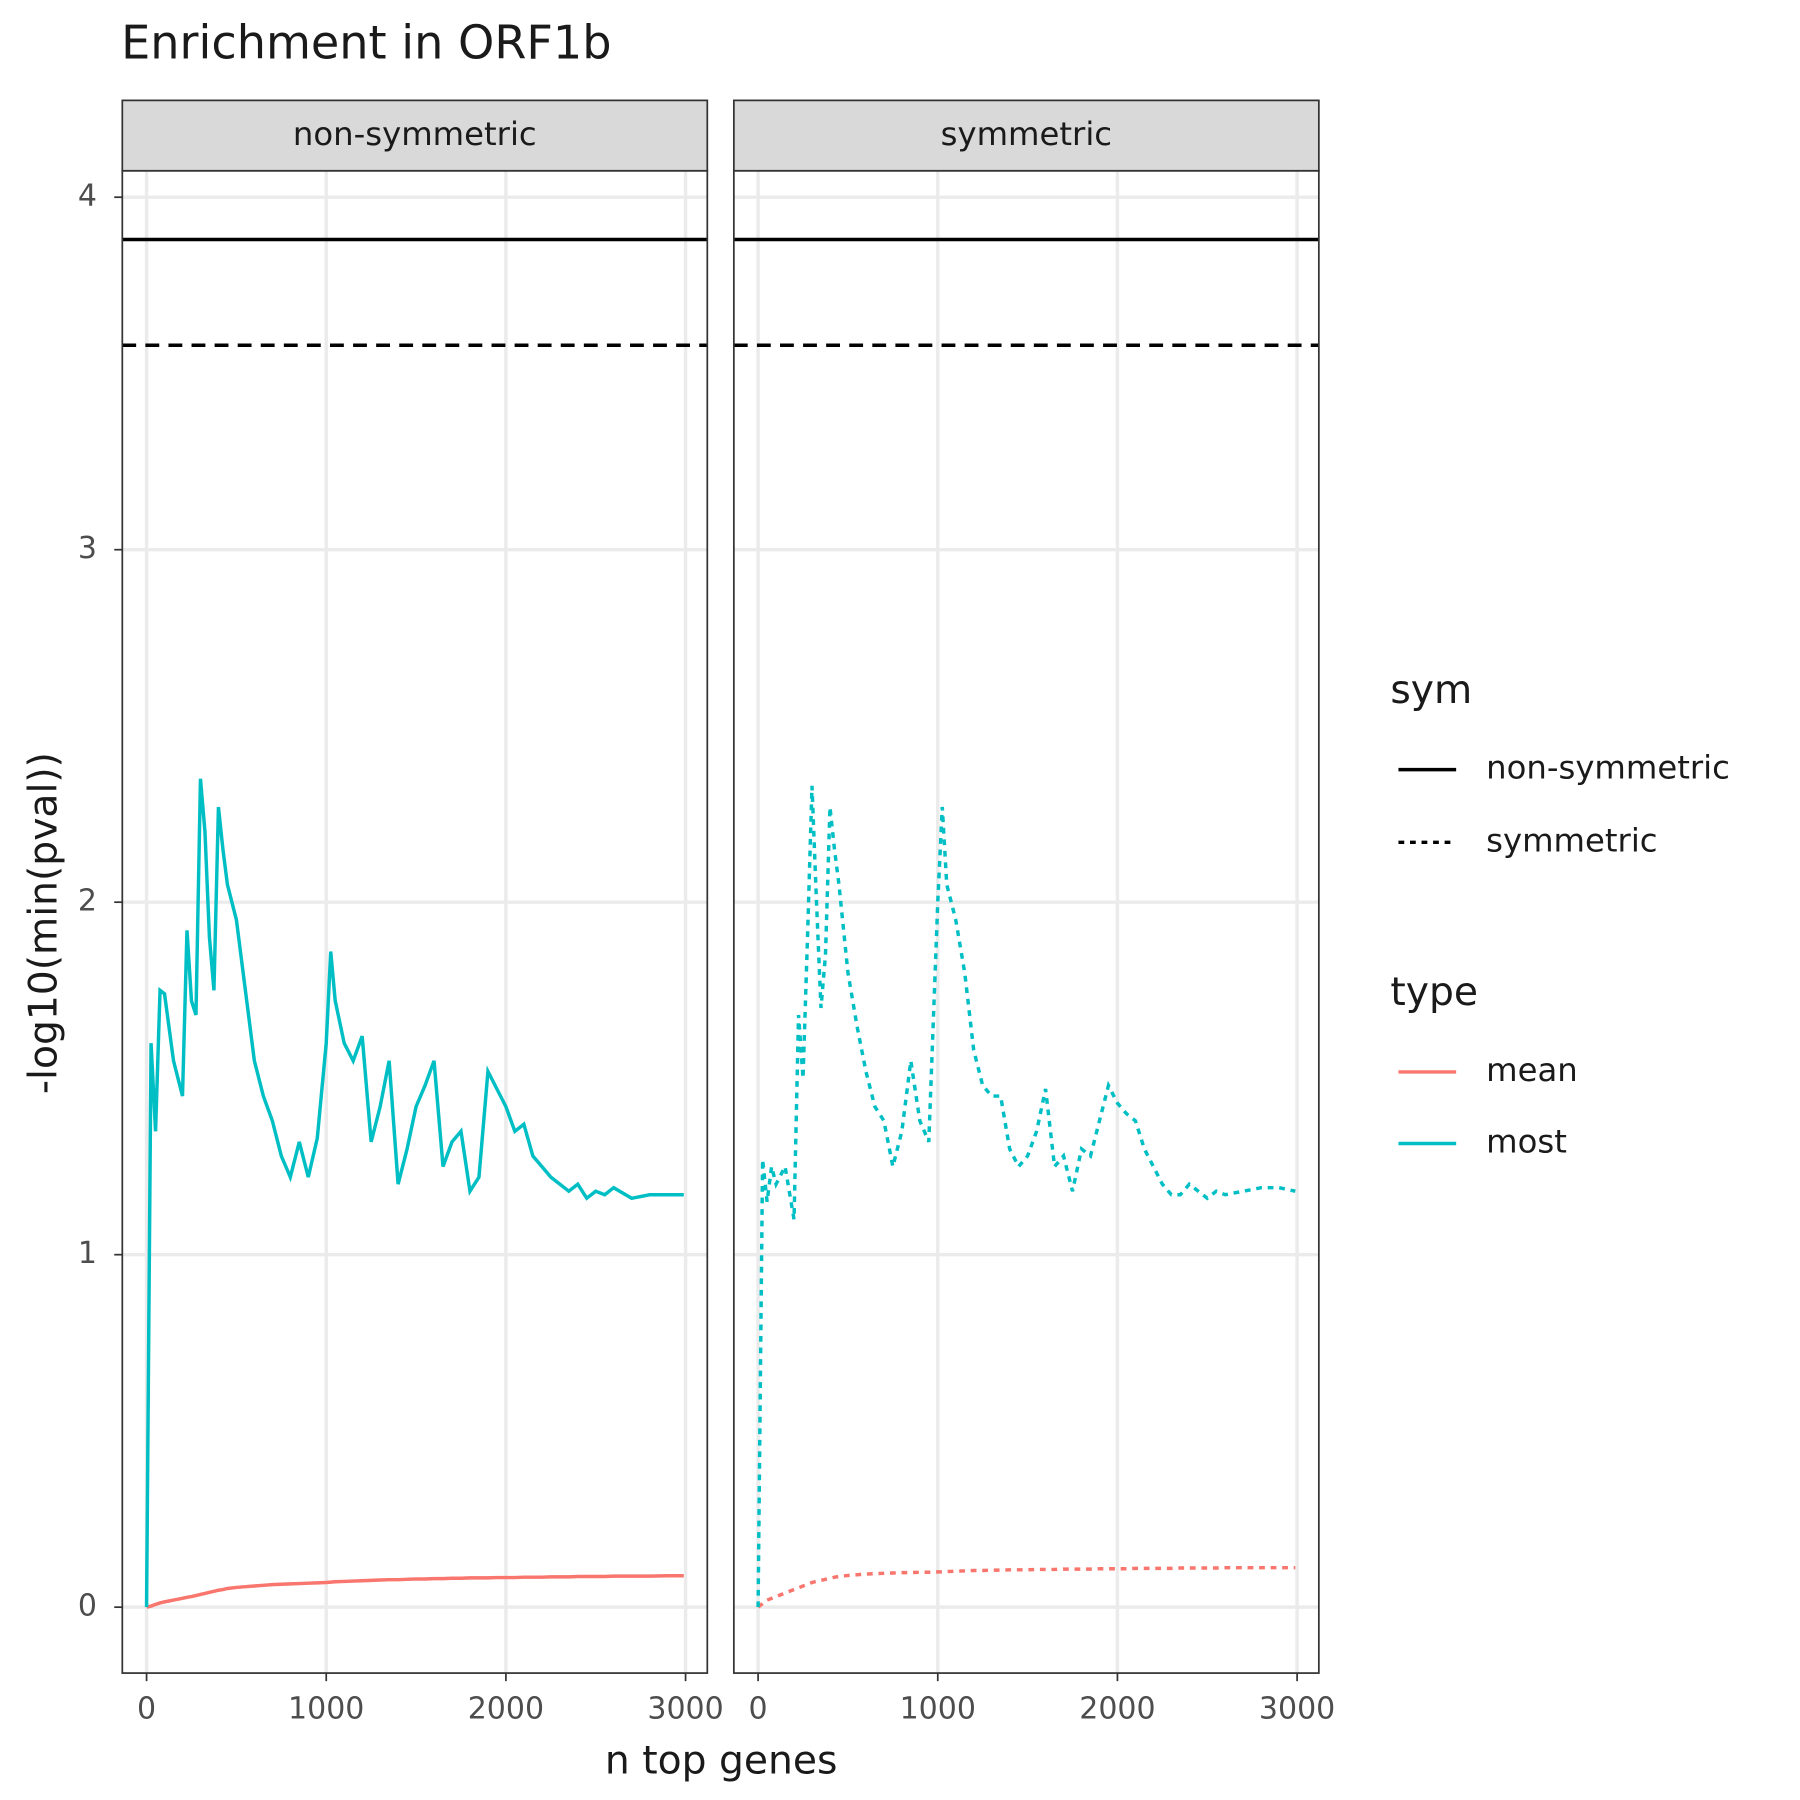  What do you see at coordinates (87, 901) in the screenshot?
I see `y-tick-label: 2` at bounding box center [87, 901].